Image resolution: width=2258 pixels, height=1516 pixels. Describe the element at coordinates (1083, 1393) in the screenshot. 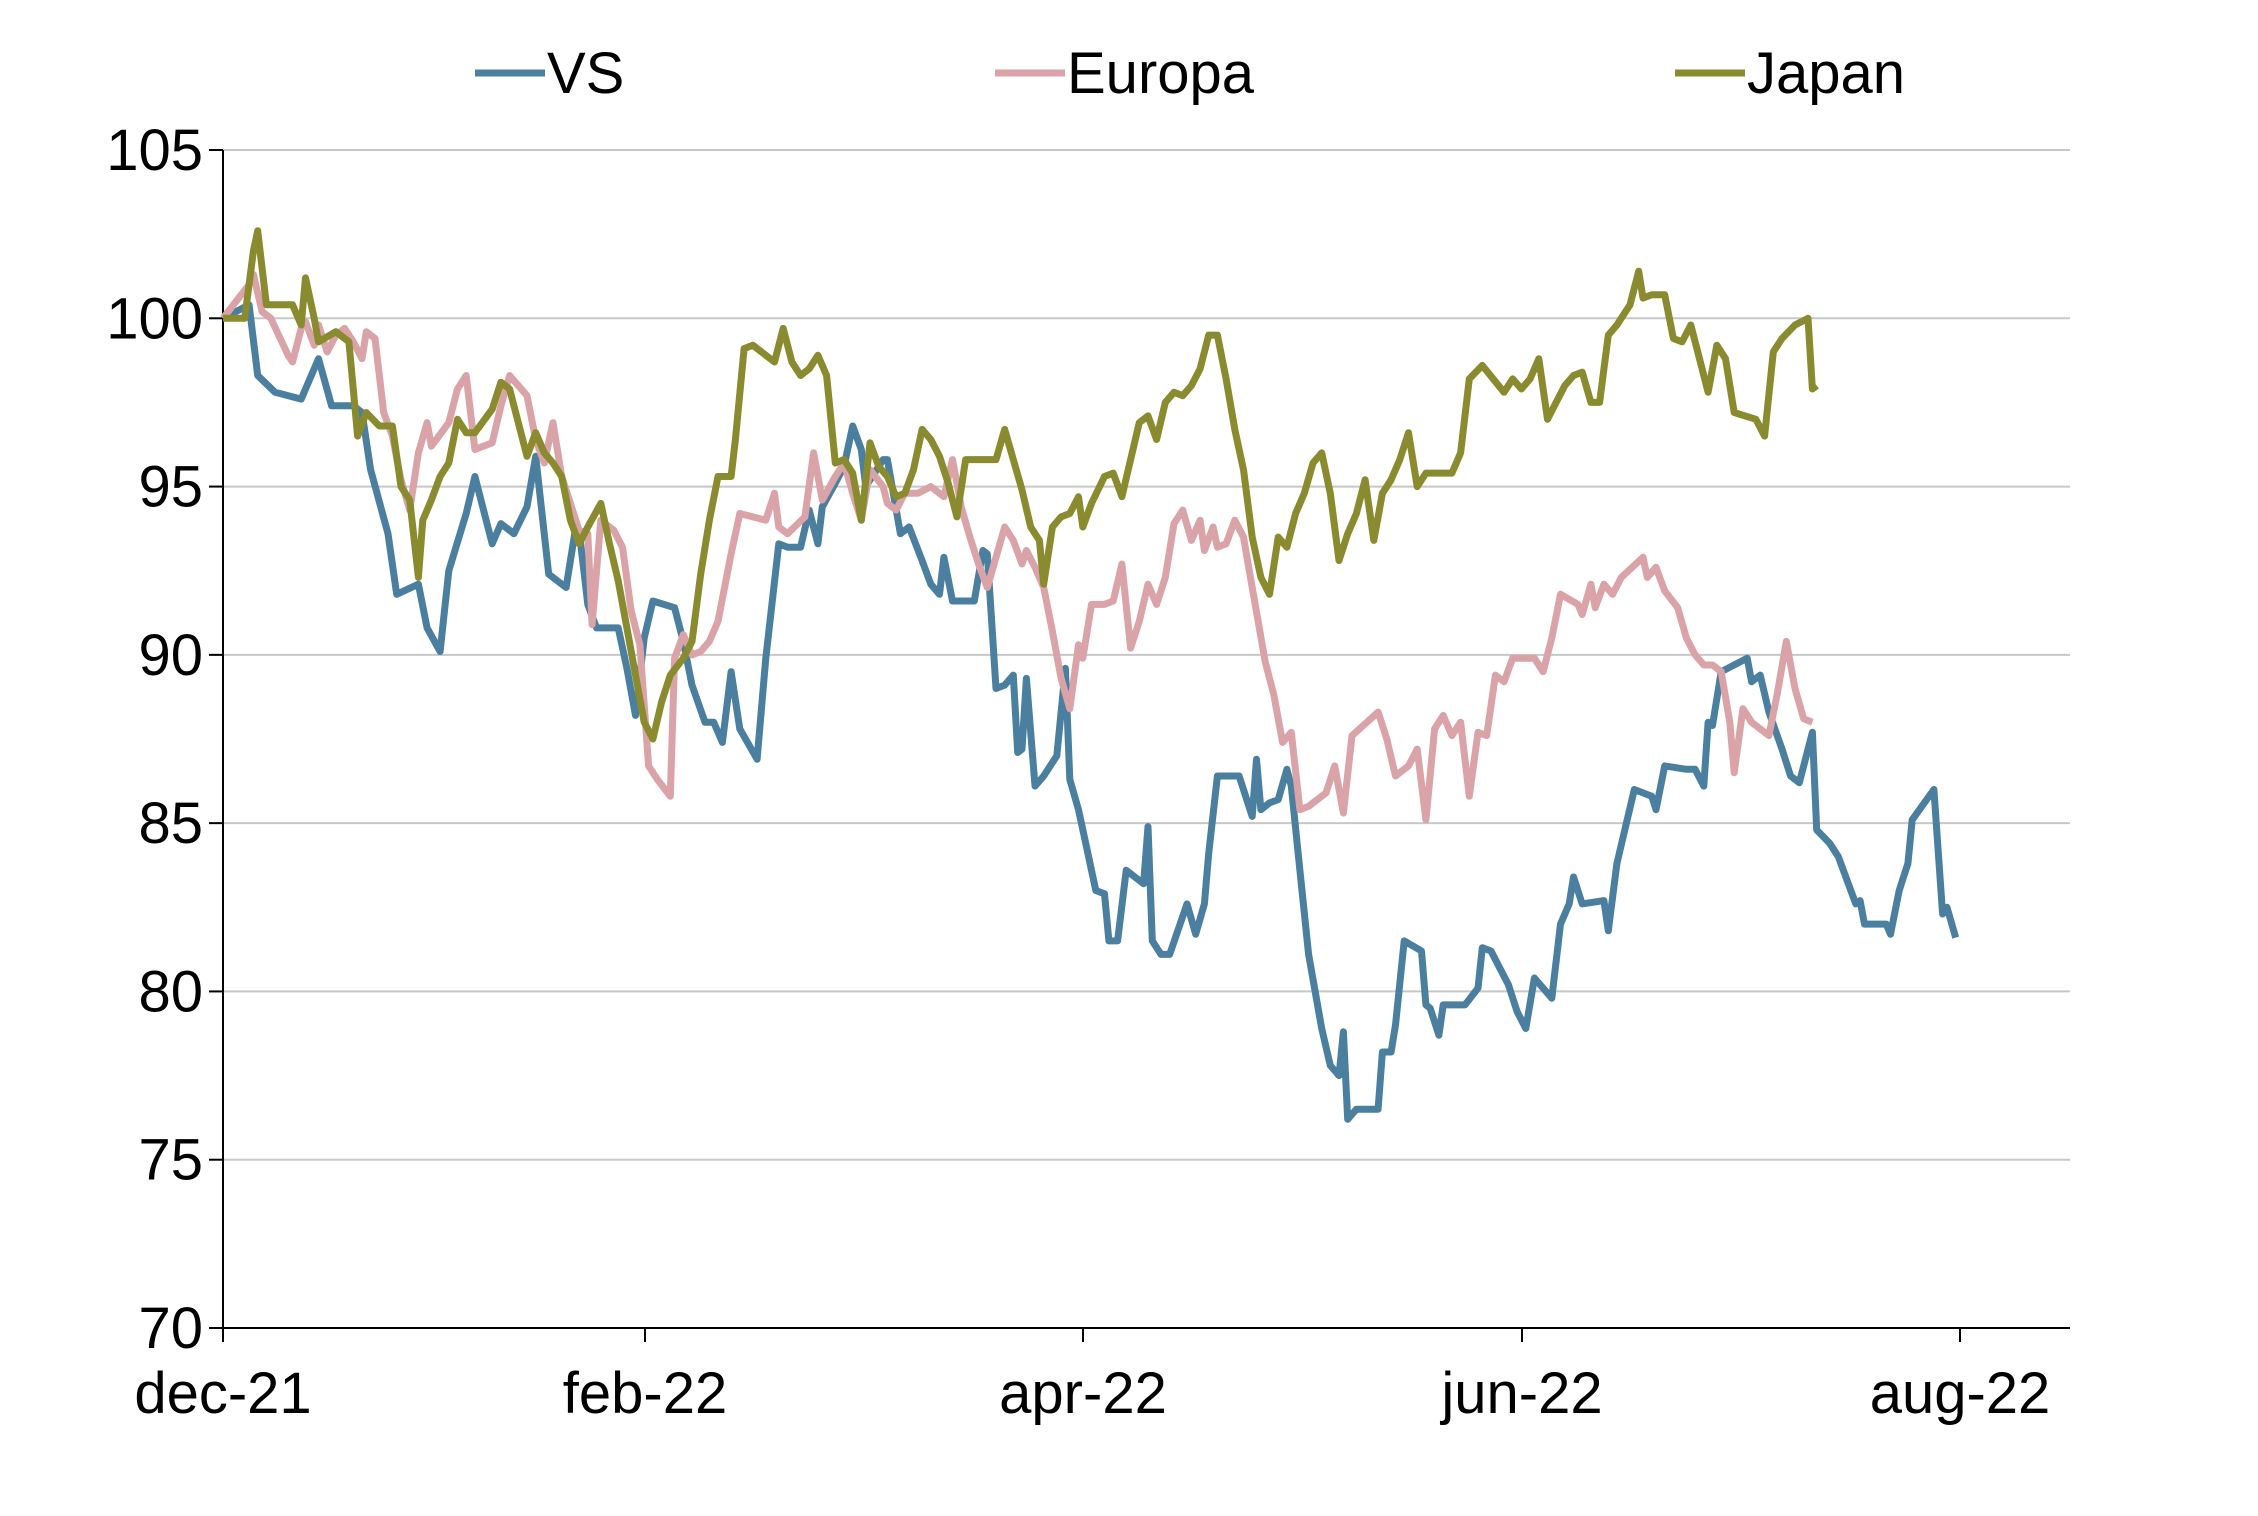

I see `x-tick-label: apr-22` at that location.